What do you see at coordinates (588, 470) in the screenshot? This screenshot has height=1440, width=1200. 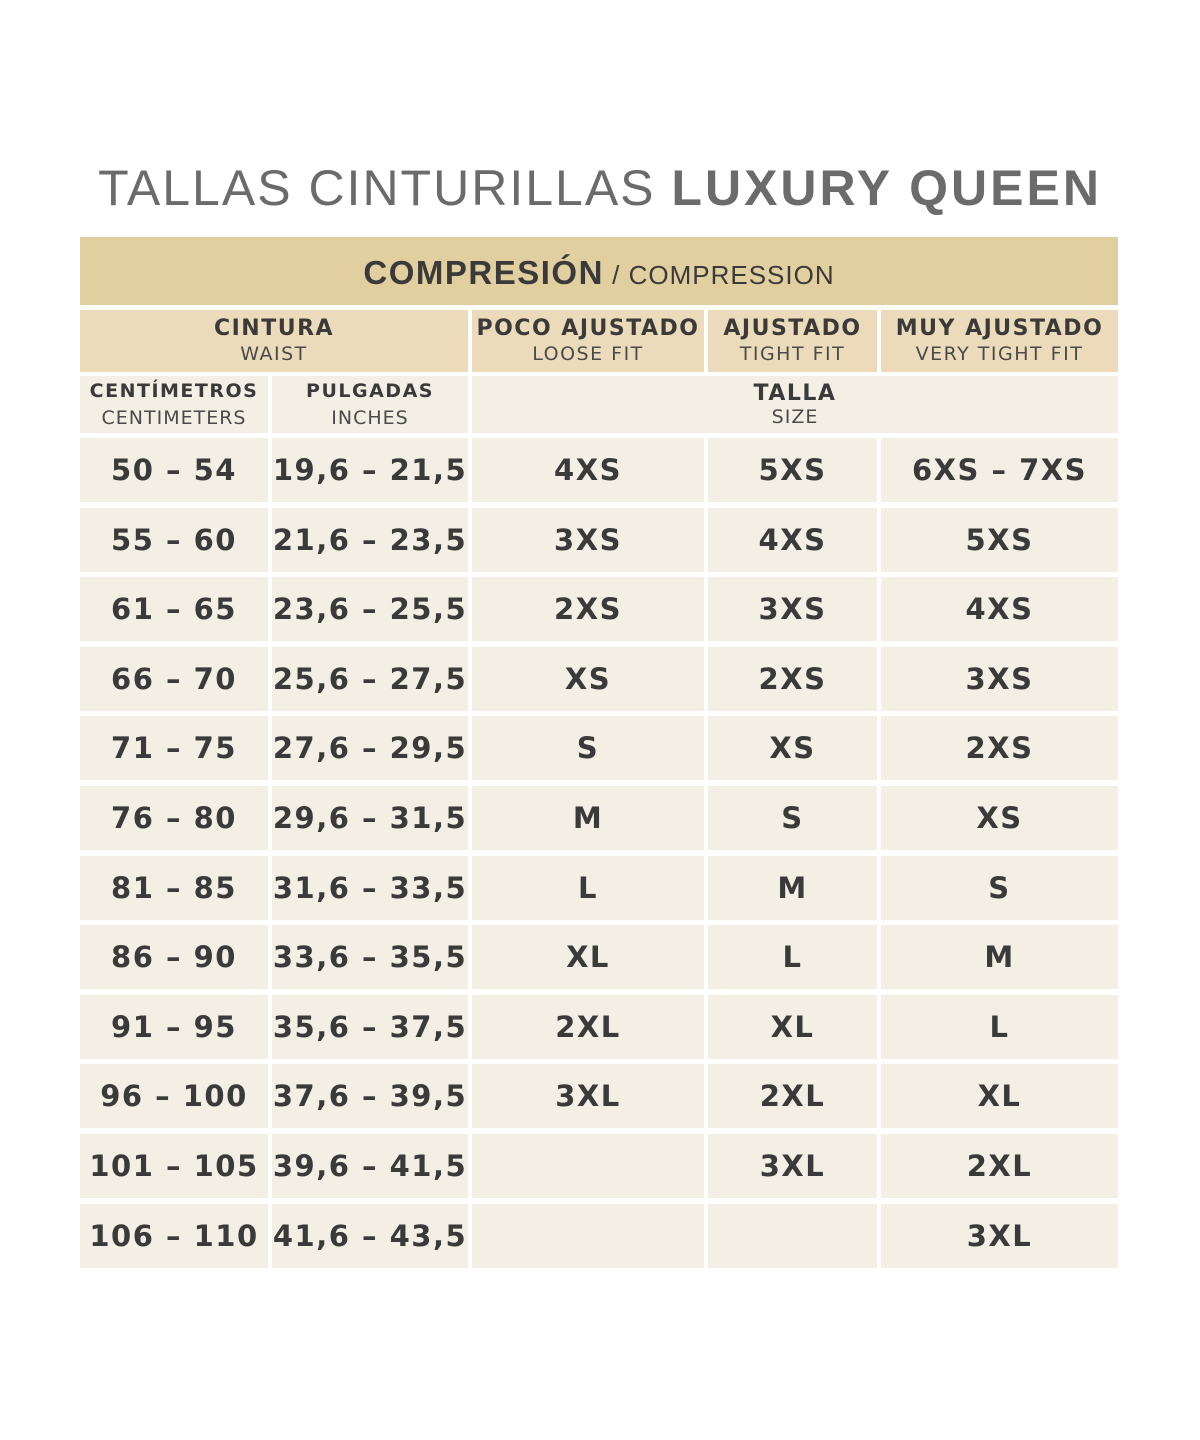 I see `cell-loose-fit-size: 4XS` at bounding box center [588, 470].